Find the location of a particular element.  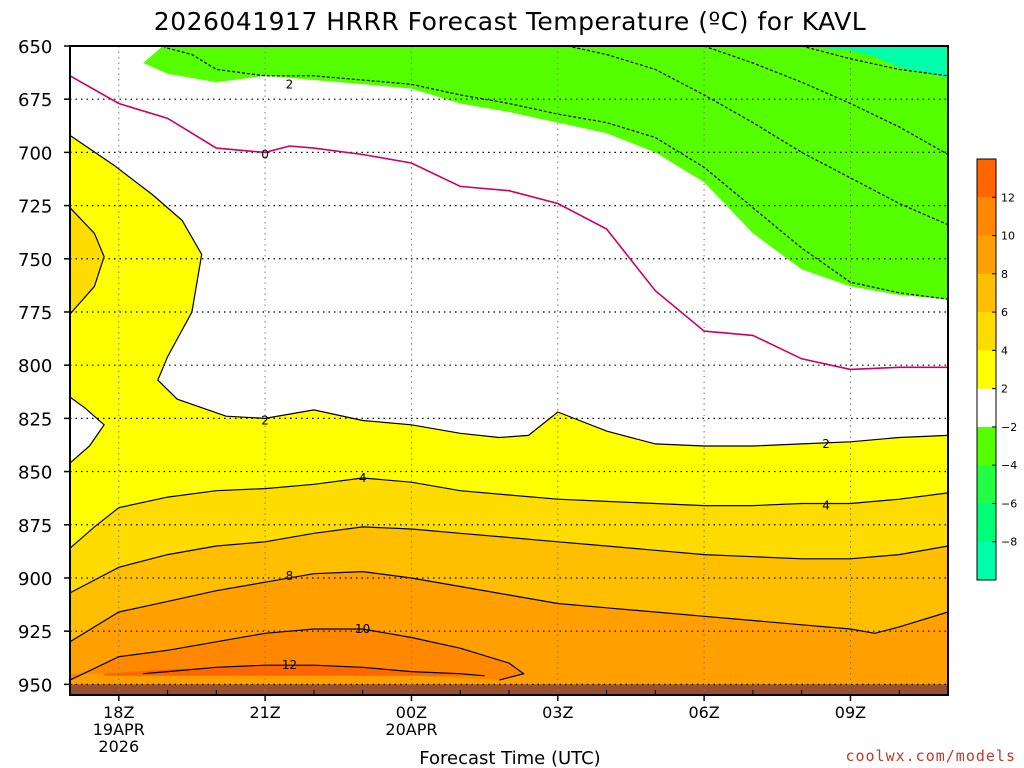

x-tick-label-00Z: 00Z is located at coordinates (411, 712).